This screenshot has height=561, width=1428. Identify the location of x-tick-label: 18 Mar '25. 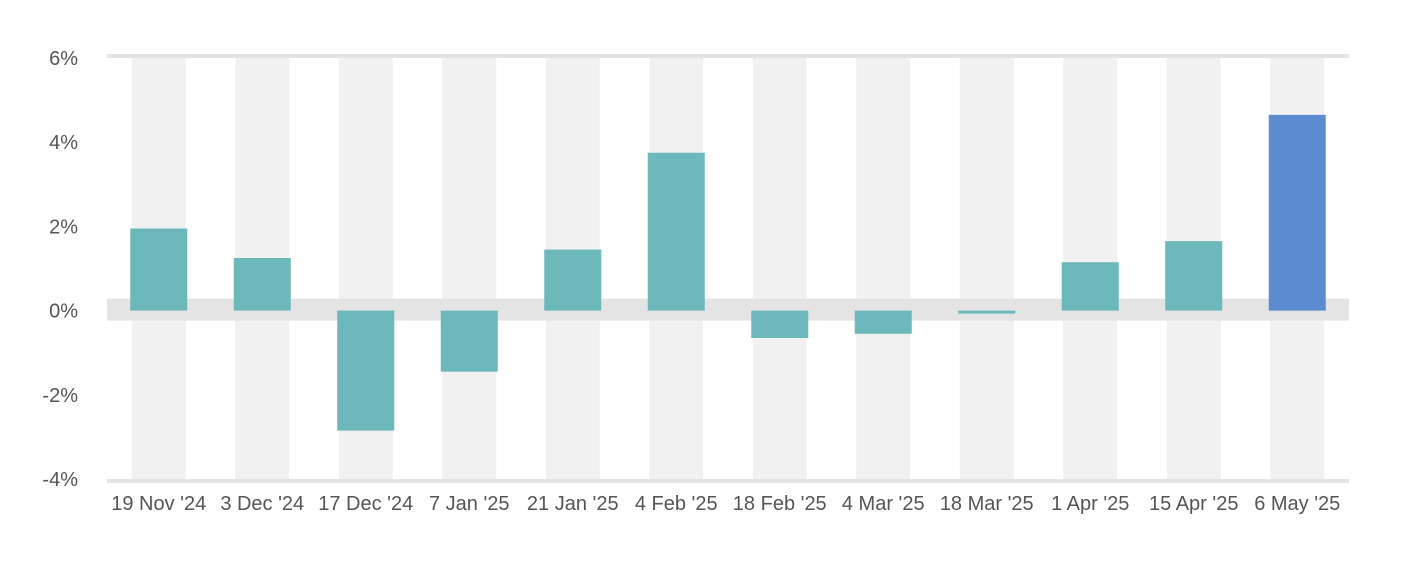
(987, 504).